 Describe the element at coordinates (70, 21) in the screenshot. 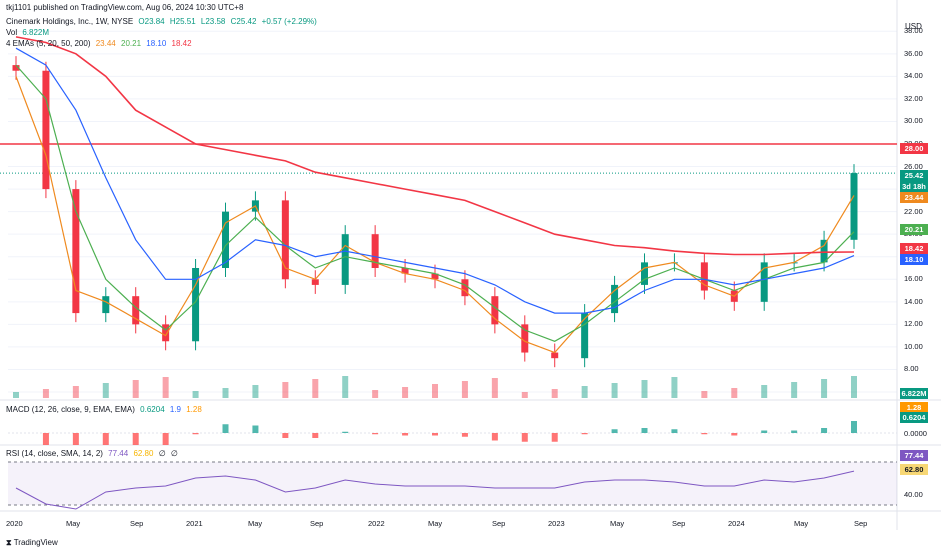

I see `symbol-name: Cinemark Holdings, Inc., 1W, NYSE` at that location.